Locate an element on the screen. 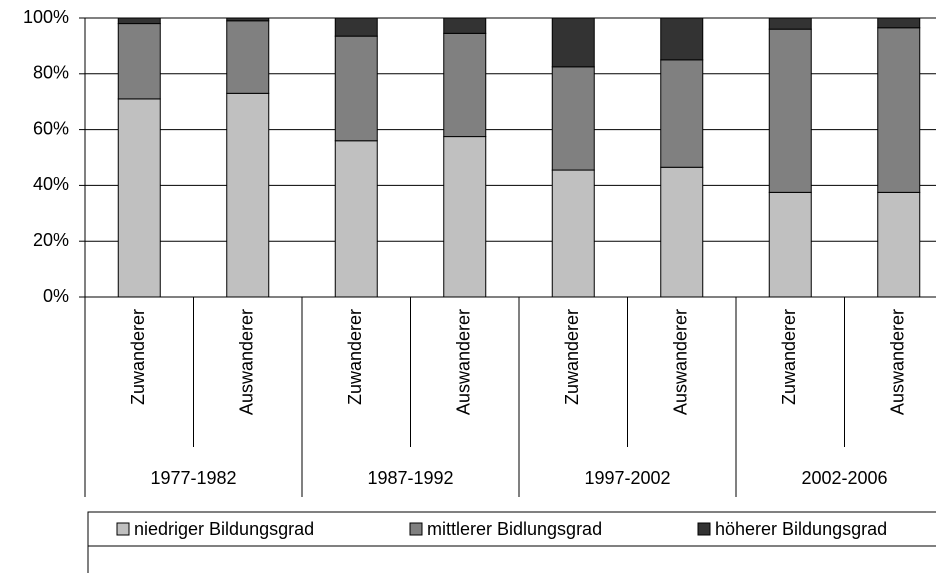 The image size is (936, 573). y-tick-label: 40% is located at coordinates (51, 184).